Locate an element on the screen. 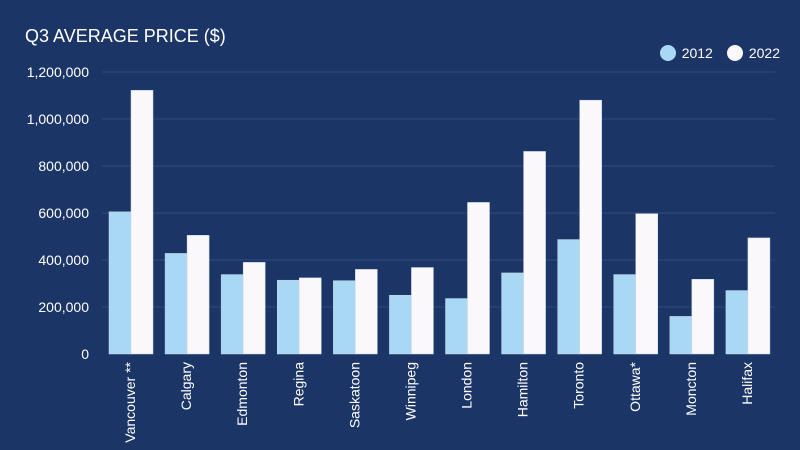 The width and height of the screenshot is (800, 450). y-tick-label: 200,000 is located at coordinates (63, 307).